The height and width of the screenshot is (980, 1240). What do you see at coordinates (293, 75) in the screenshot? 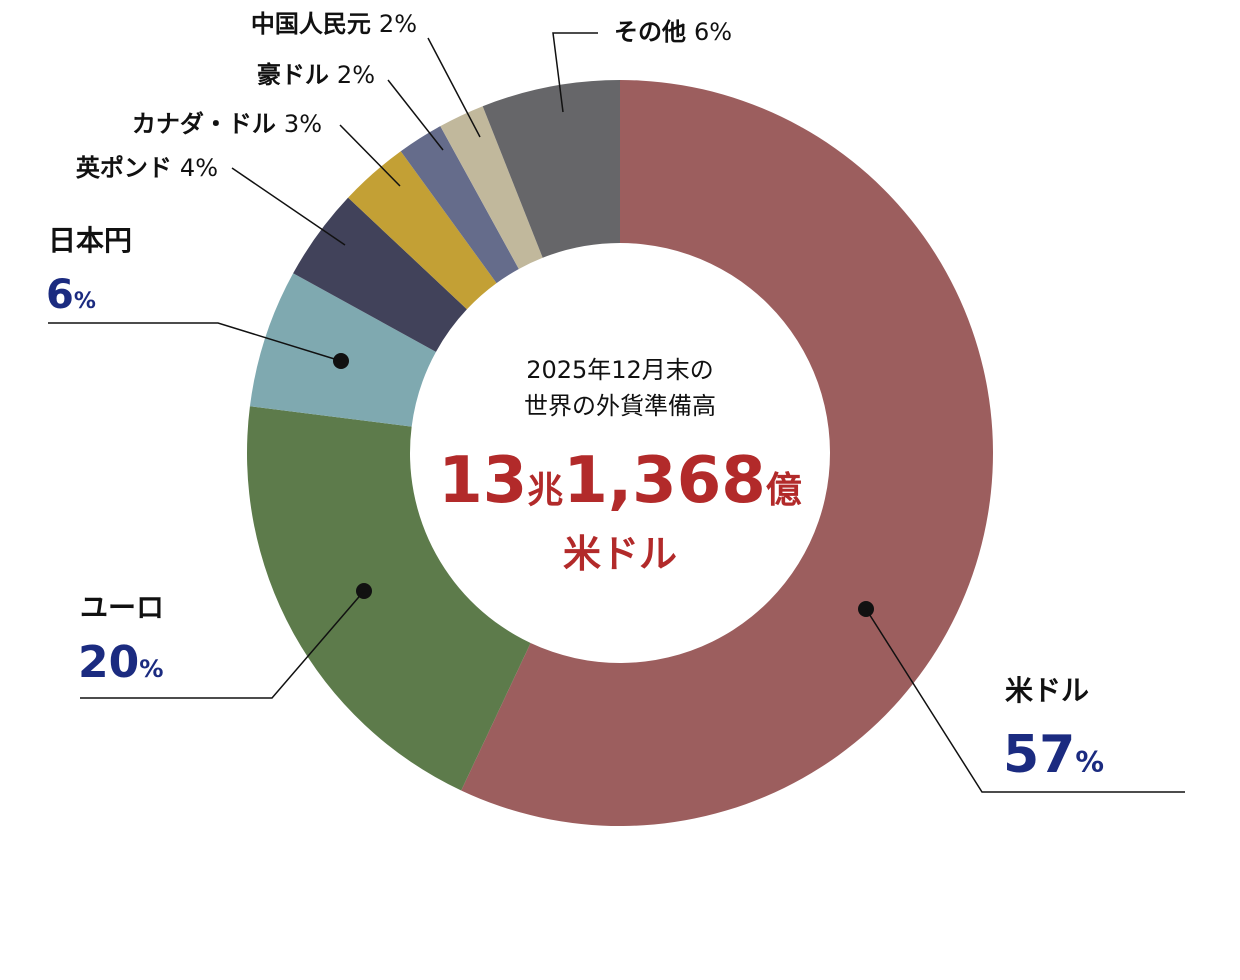
I see `category-label: 豪ドル` at bounding box center [293, 75].